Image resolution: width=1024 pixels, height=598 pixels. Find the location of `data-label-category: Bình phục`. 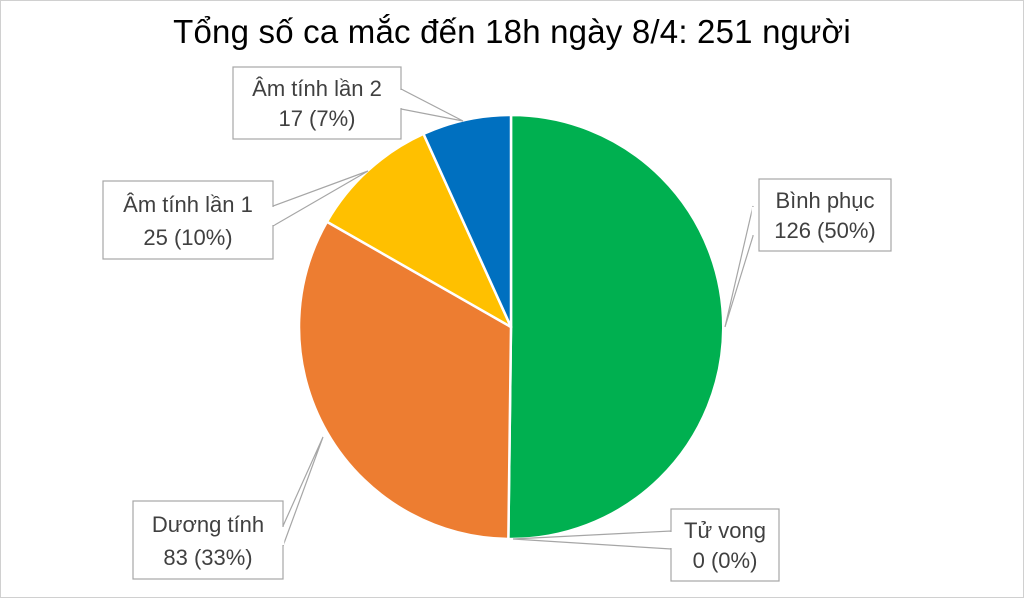

data-label-category: Bình phục is located at coordinates (824, 200).